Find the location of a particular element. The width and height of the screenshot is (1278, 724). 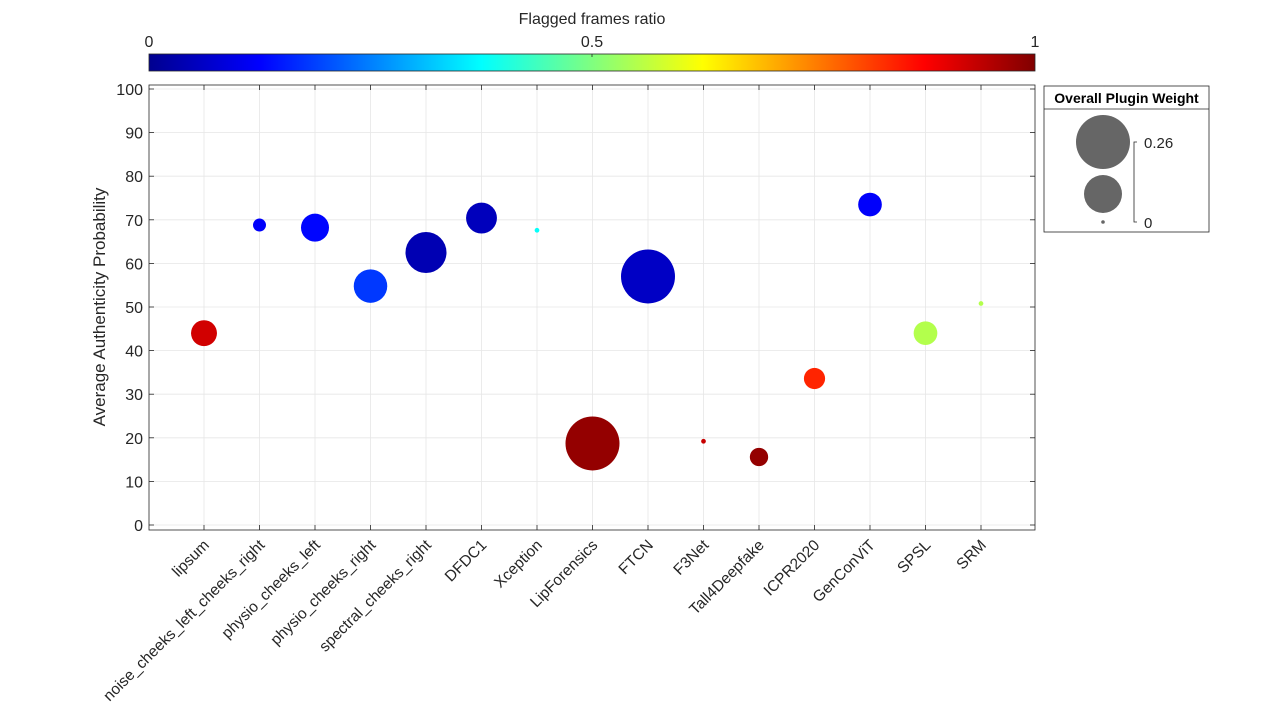

y-tick-label: 0 is located at coordinates (138, 526).